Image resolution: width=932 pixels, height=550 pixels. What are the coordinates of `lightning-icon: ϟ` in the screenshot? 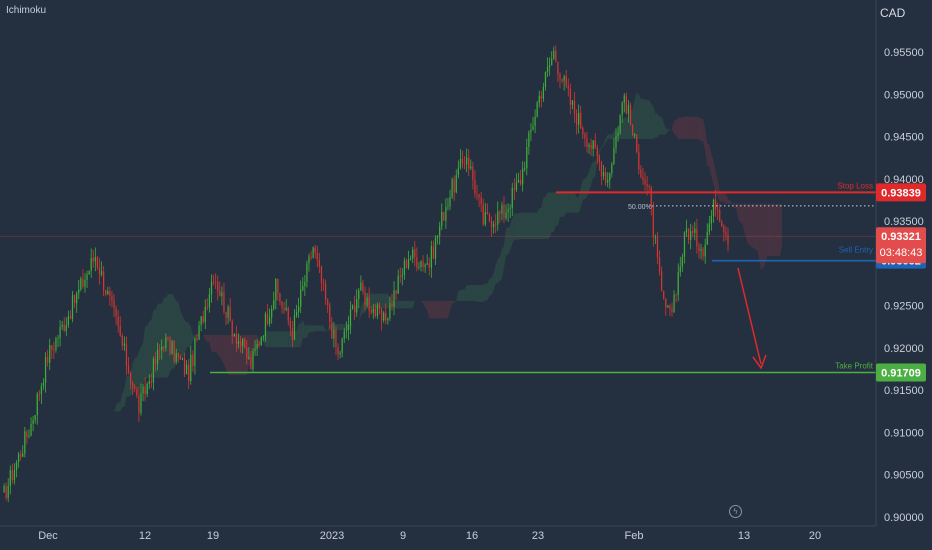 It's located at (735, 511).